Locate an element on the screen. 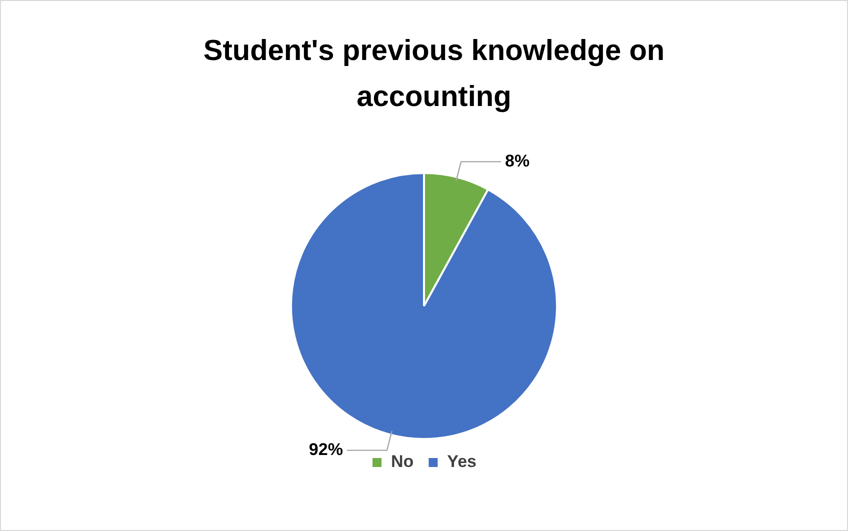 Image resolution: width=848 pixels, height=531 pixels. data-label: 8% is located at coordinates (517, 160).